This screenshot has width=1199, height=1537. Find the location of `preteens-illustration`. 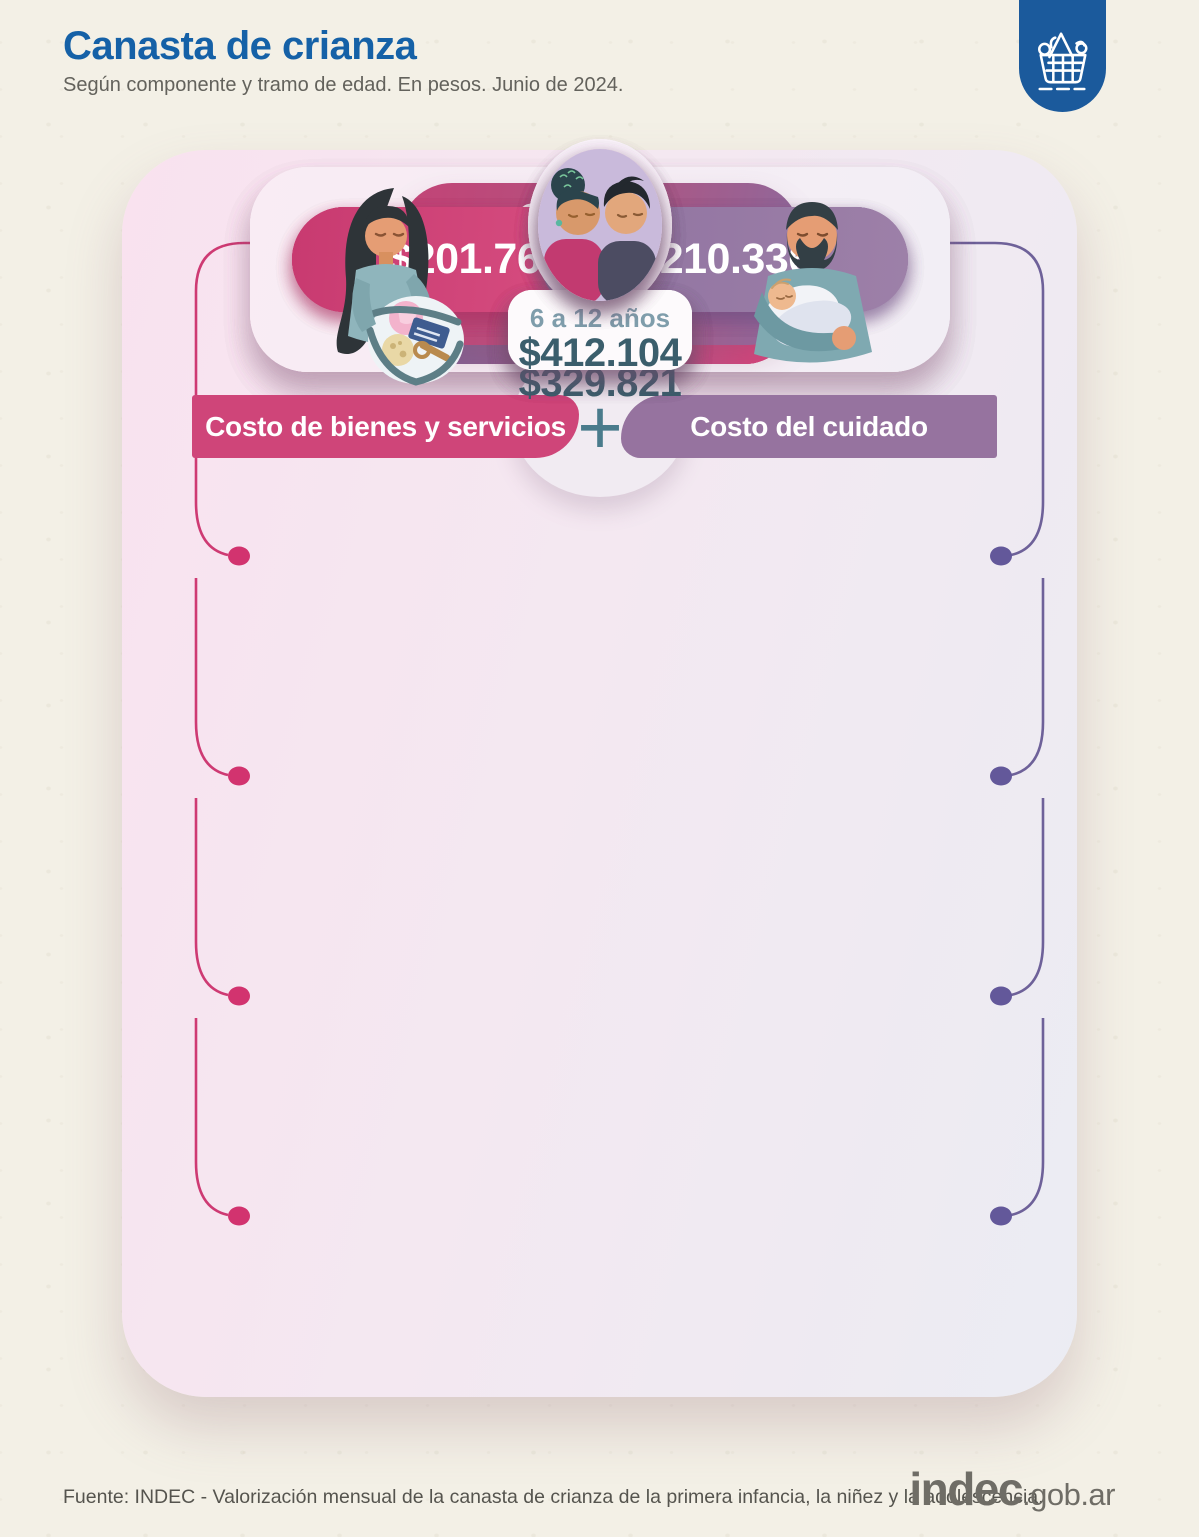

preteens-illustration is located at coordinates (600, 225).